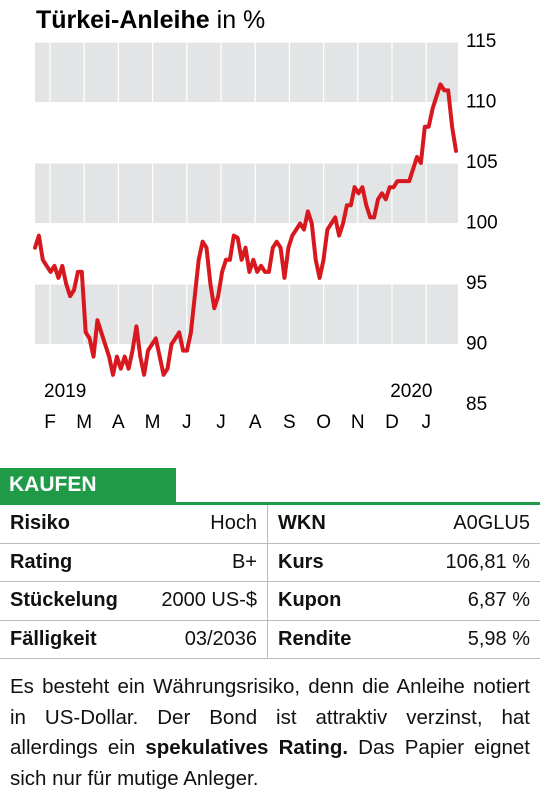 The height and width of the screenshot is (803, 540). I want to click on x-tick-label: F, so click(50, 422).